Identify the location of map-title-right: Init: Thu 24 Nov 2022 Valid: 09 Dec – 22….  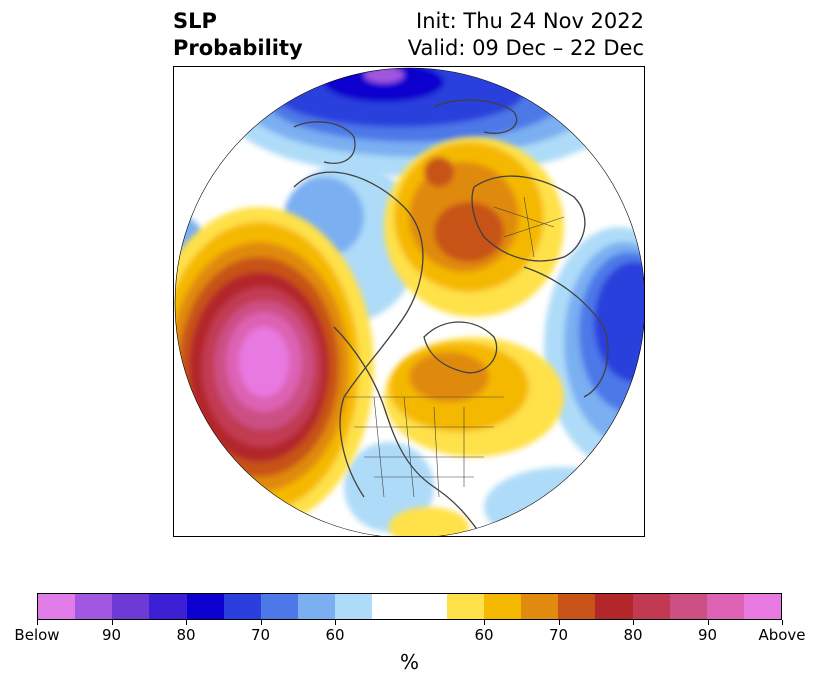
(526, 35).